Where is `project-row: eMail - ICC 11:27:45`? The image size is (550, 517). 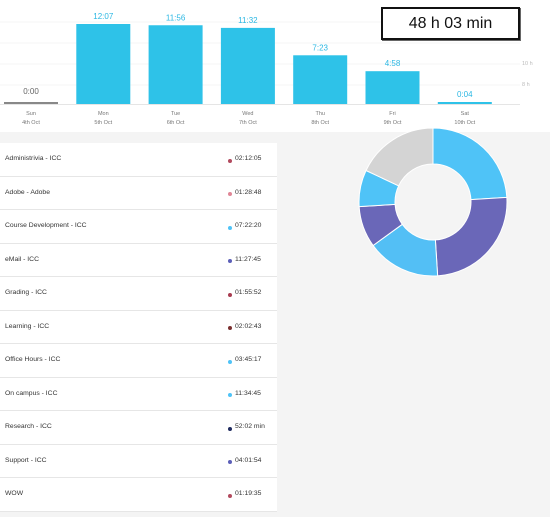
project-row: eMail - ICC 11:27:45 is located at coordinates (138, 260).